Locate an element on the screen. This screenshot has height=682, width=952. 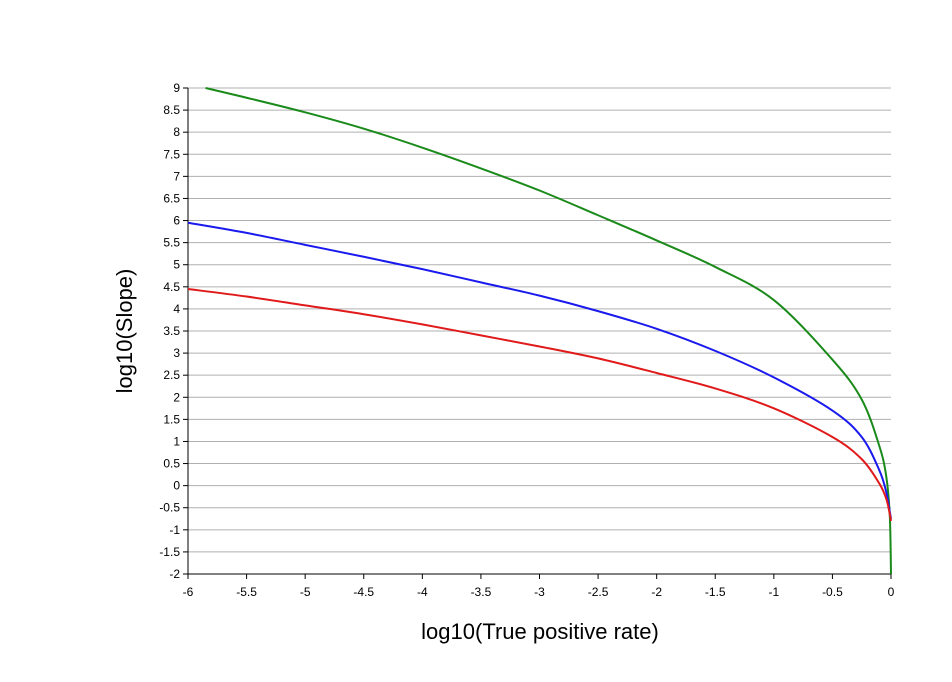
y-axis-title: log10(Slope) is located at coordinates (124, 331).